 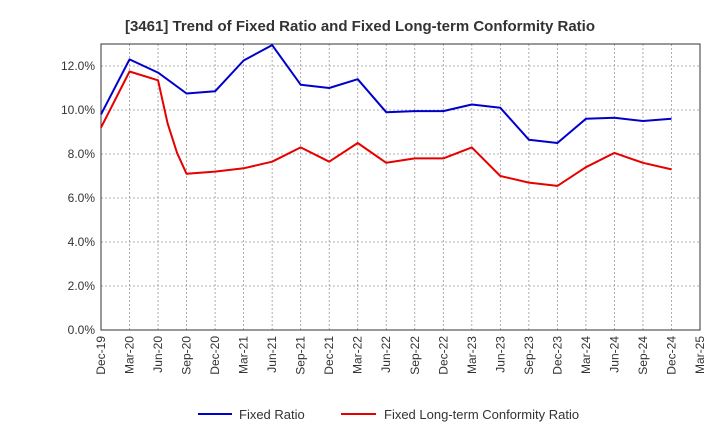 What do you see at coordinates (130, 355) in the screenshot?
I see `x-tick-label: Mar-20` at bounding box center [130, 355].